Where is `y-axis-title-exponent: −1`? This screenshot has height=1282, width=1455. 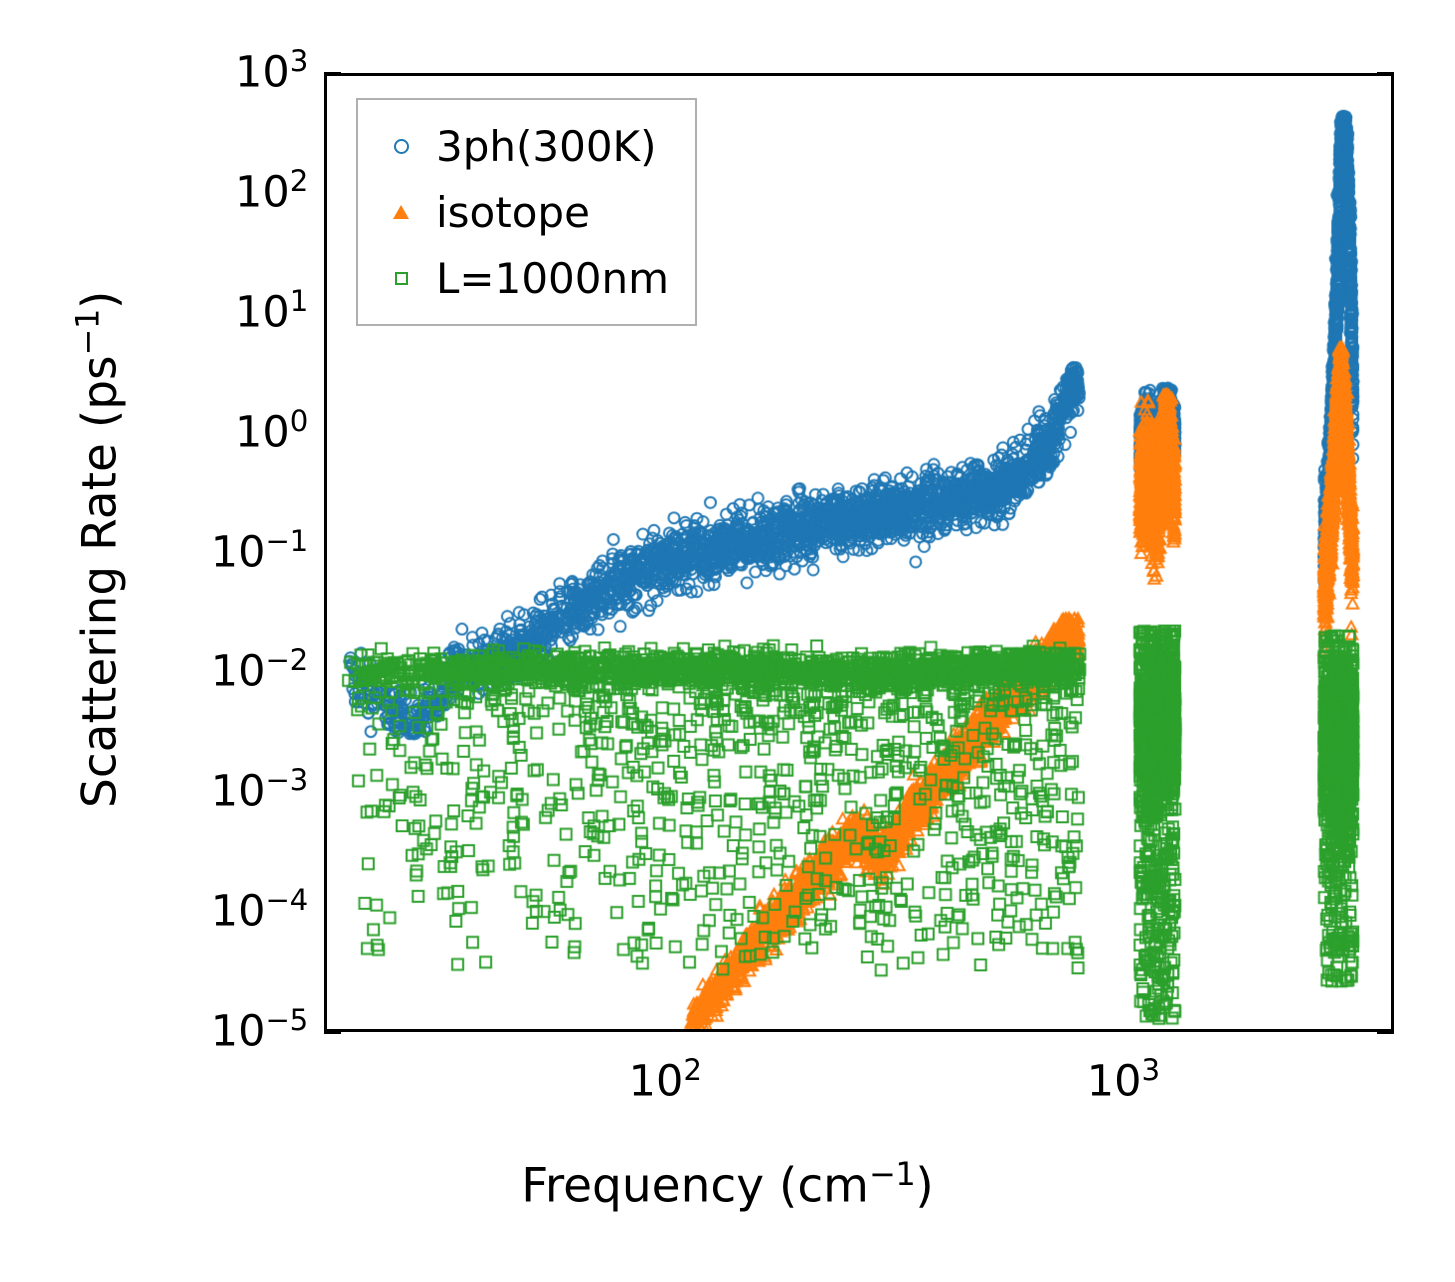 y-axis-title-exponent: −1 is located at coordinates (87, 332).